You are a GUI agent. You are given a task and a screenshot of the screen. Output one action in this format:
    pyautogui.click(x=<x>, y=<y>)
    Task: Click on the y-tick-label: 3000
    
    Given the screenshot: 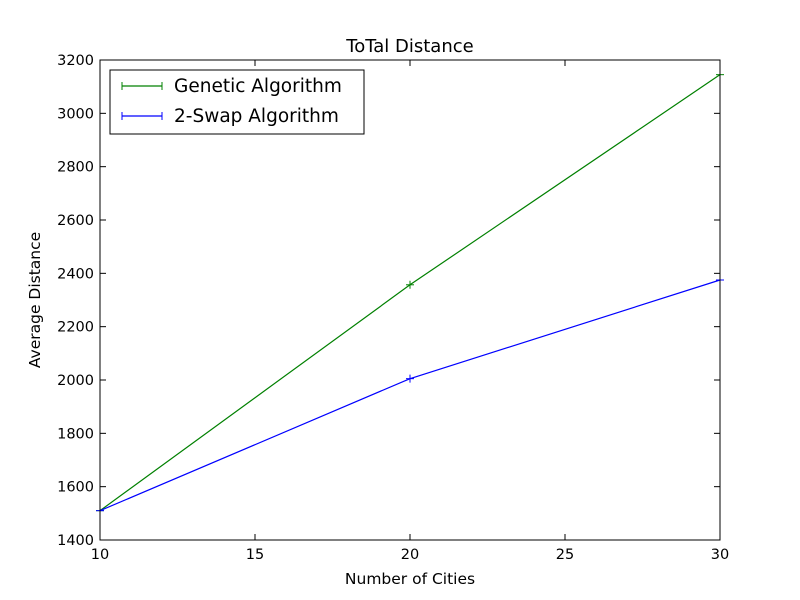 What is the action you would take?
    pyautogui.click(x=75, y=114)
    